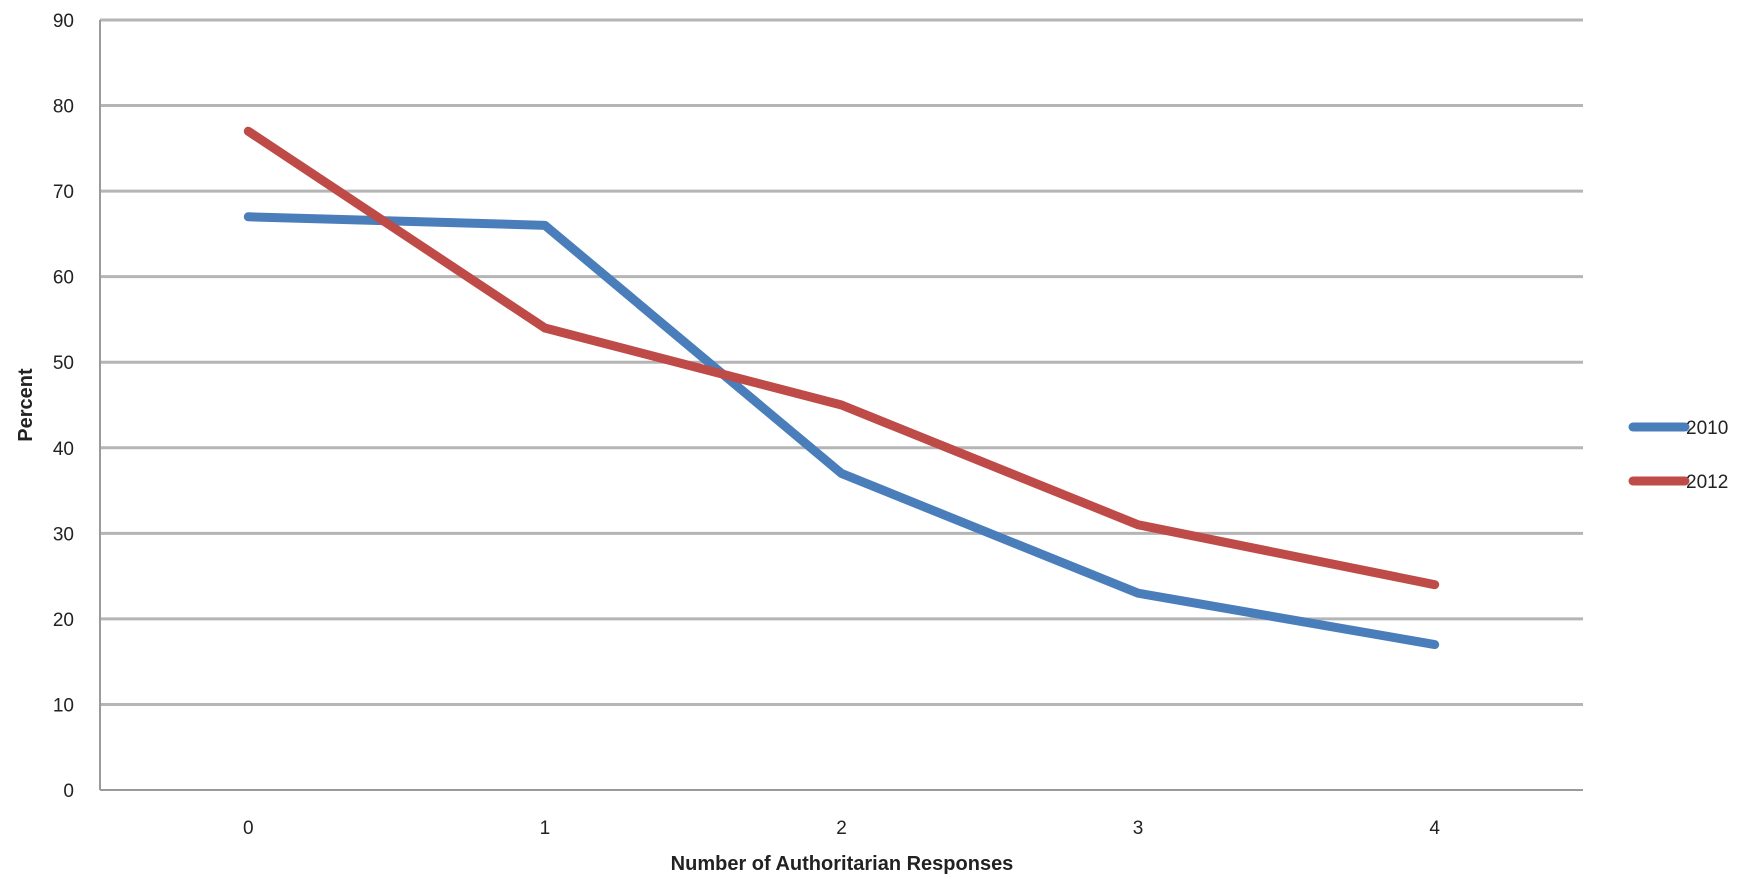 The width and height of the screenshot is (1747, 889). I want to click on y-tick-label: 0, so click(68, 791).